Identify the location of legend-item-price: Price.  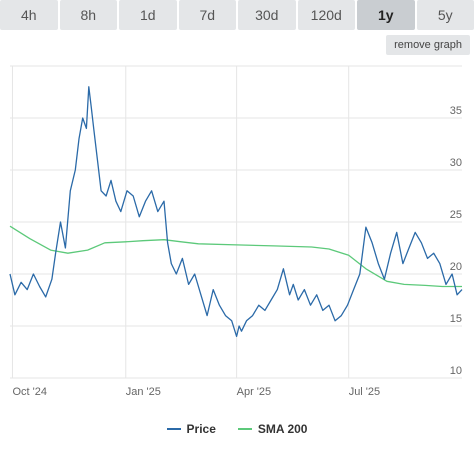
(191, 429).